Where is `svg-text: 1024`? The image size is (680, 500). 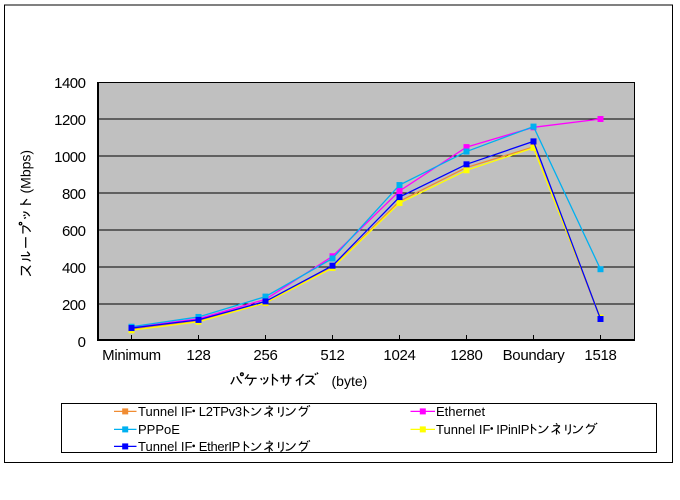
svg-text: 1024 is located at coordinates (399, 355).